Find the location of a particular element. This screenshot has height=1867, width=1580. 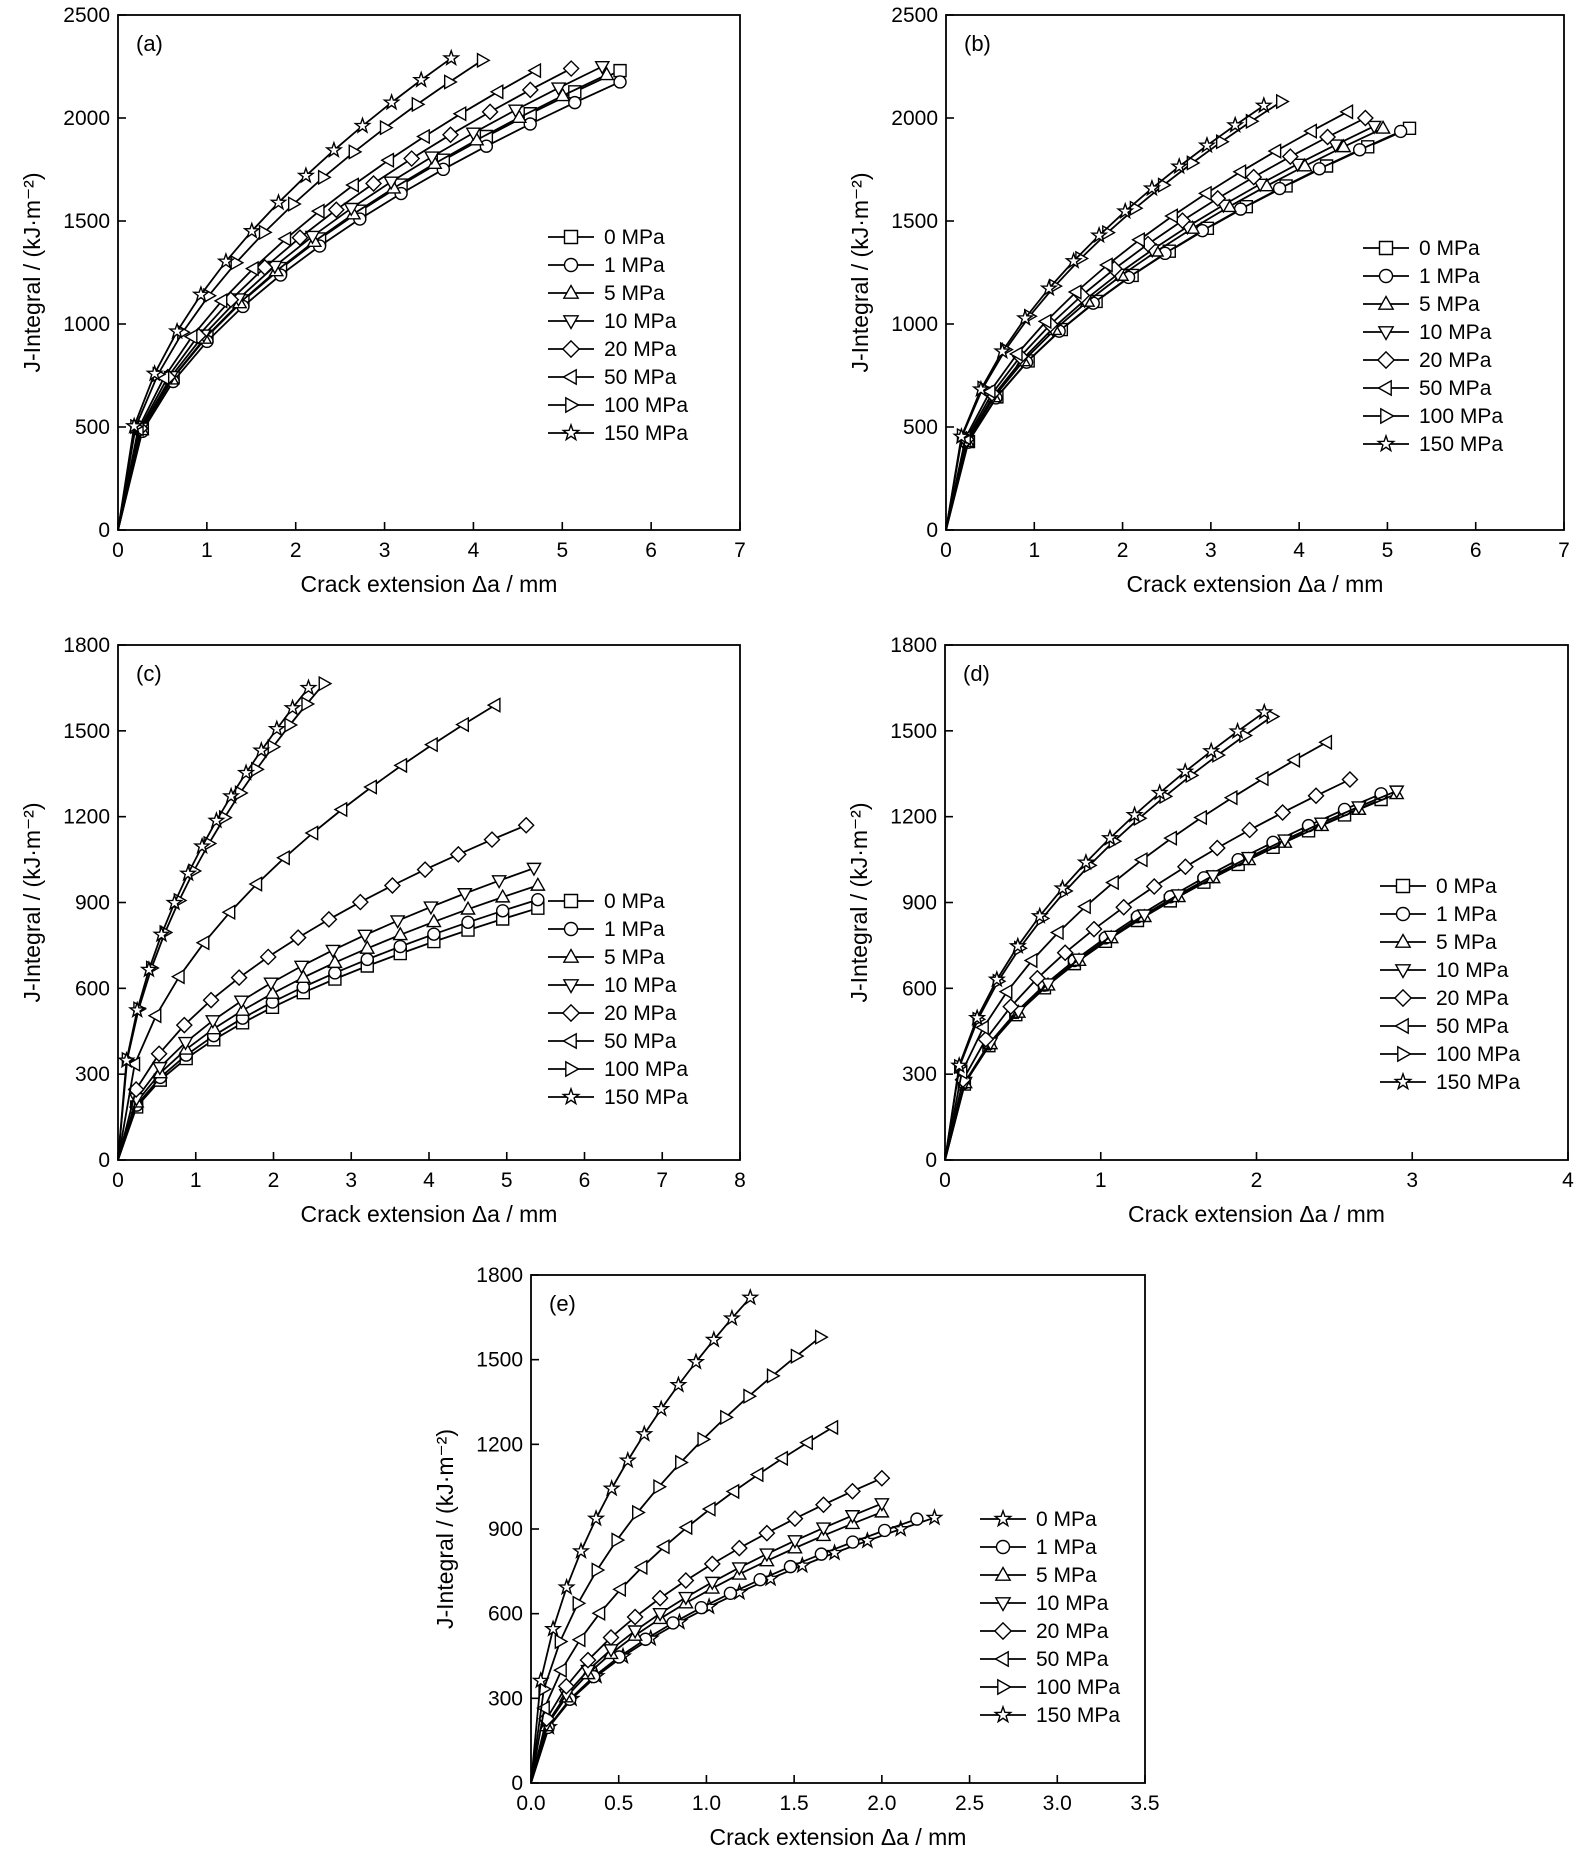

series-50-mpa is located at coordinates (309, 929).